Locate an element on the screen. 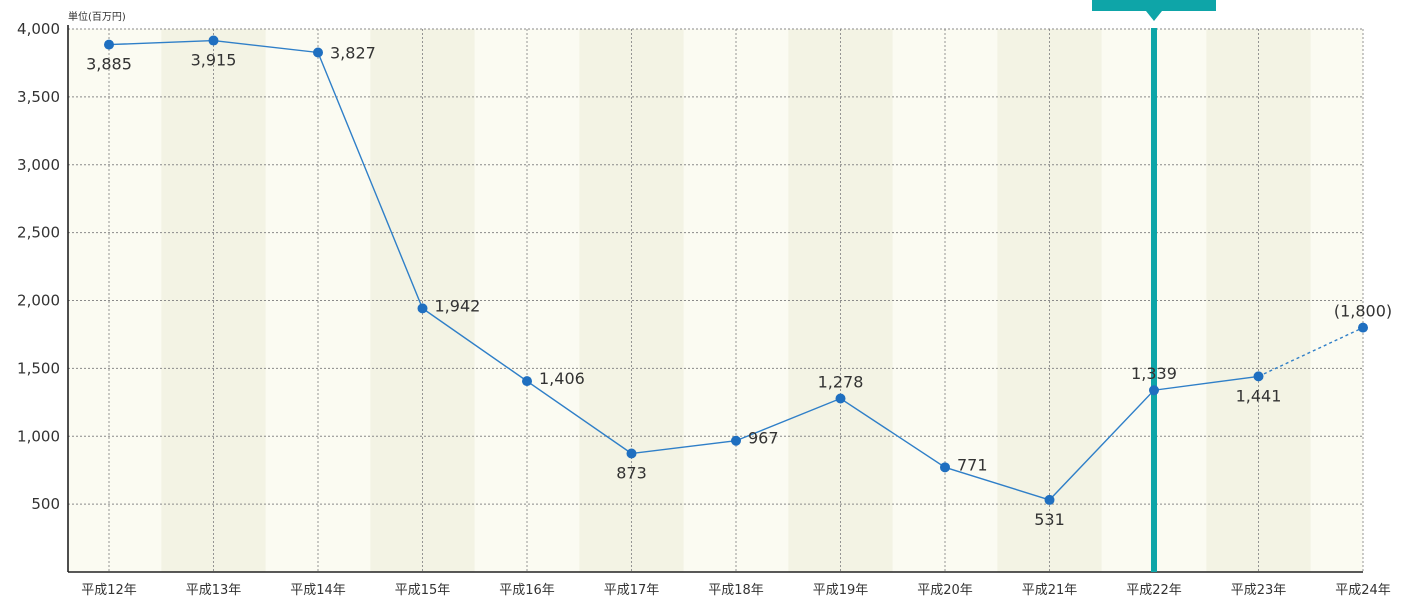  y-tick-label: 1,000 is located at coordinates (38, 436).